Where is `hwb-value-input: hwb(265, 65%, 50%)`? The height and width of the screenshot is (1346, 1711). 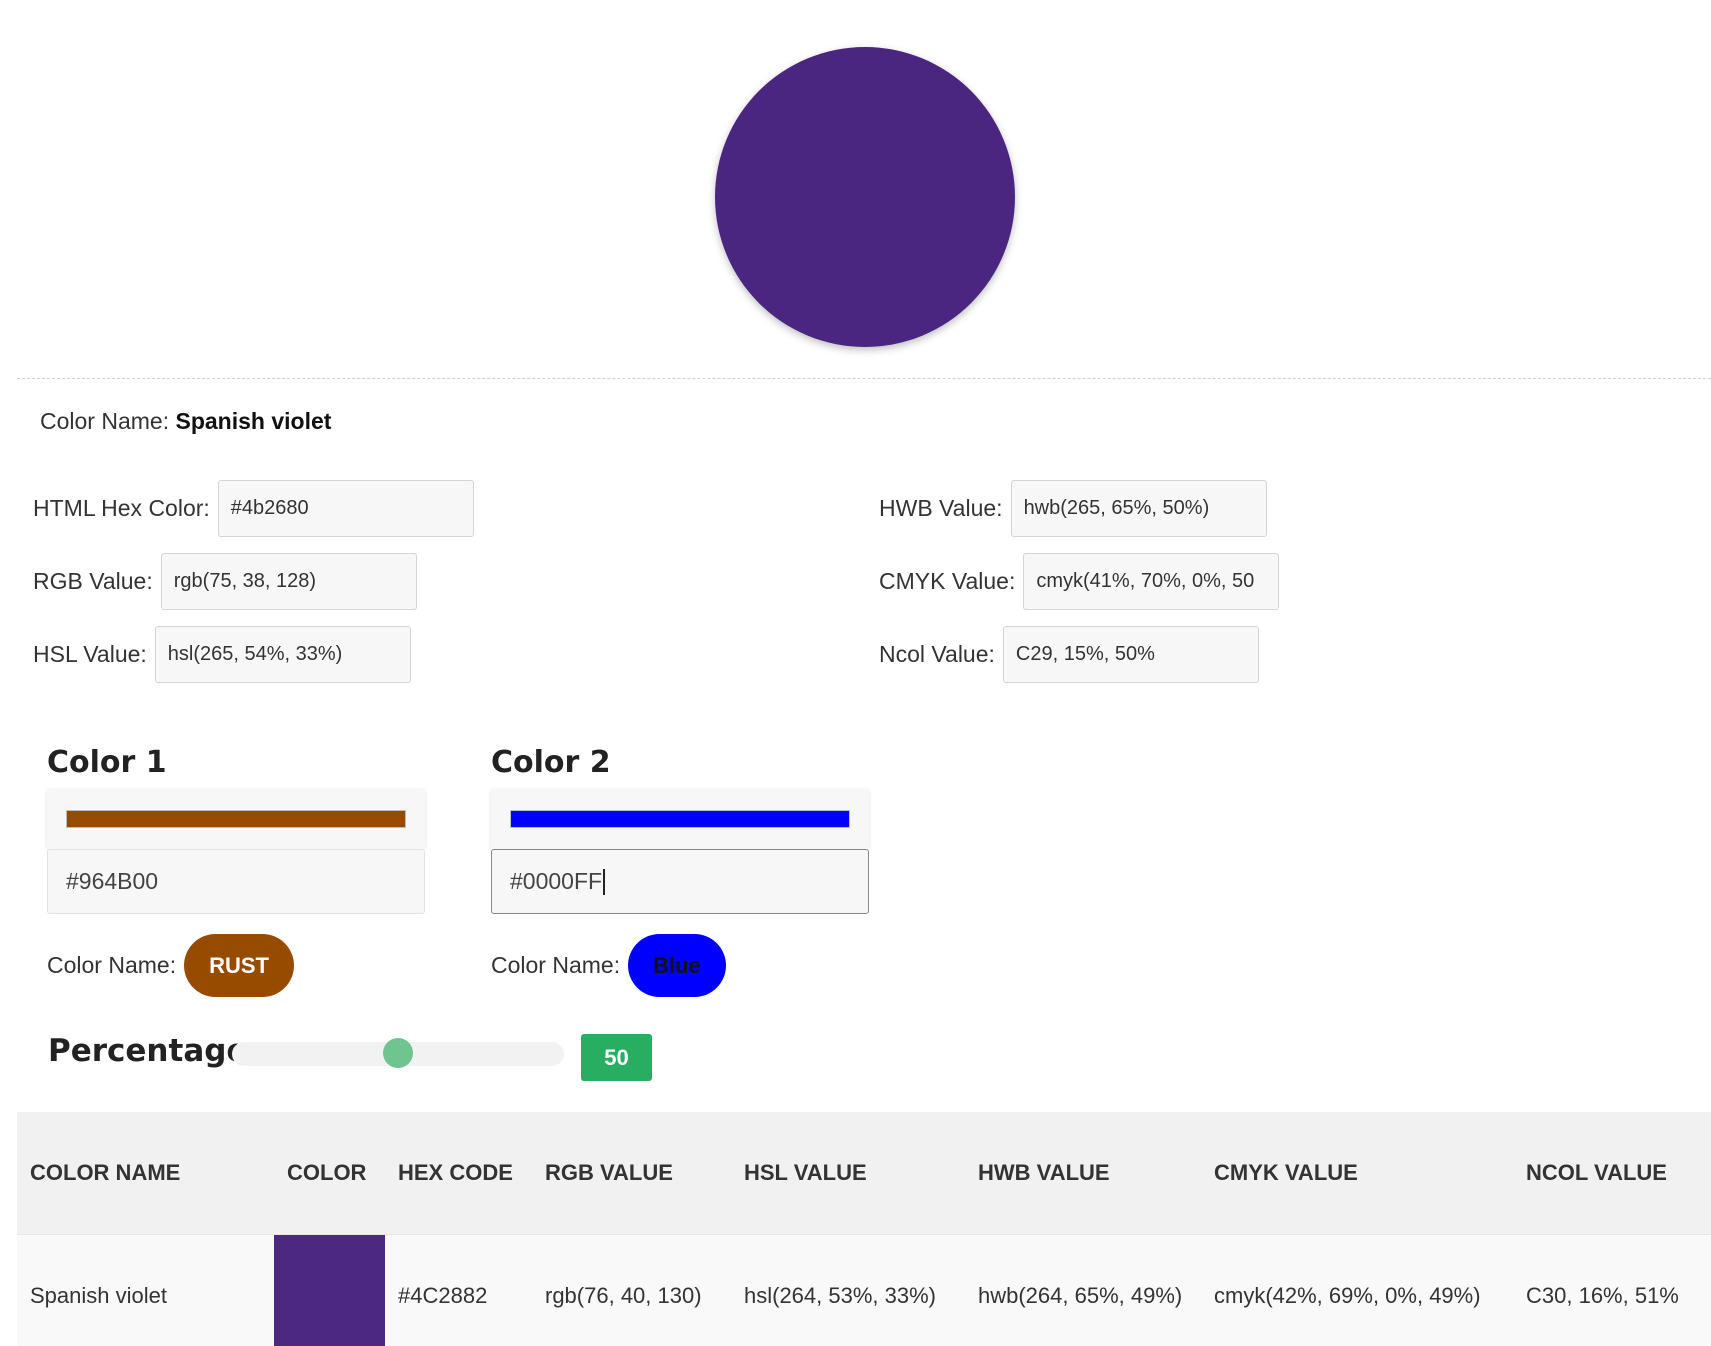
hwb-value-input: hwb(265, 65%, 50%) is located at coordinates (1138, 508).